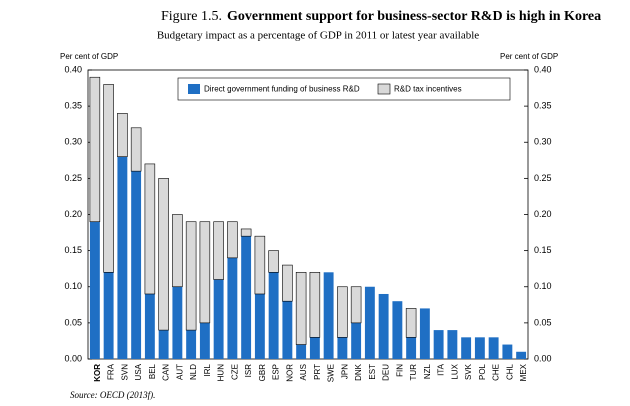 This screenshot has height=406, width=630. Describe the element at coordinates (331, 373) in the screenshot. I see `x-tick-label: SWE` at that location.